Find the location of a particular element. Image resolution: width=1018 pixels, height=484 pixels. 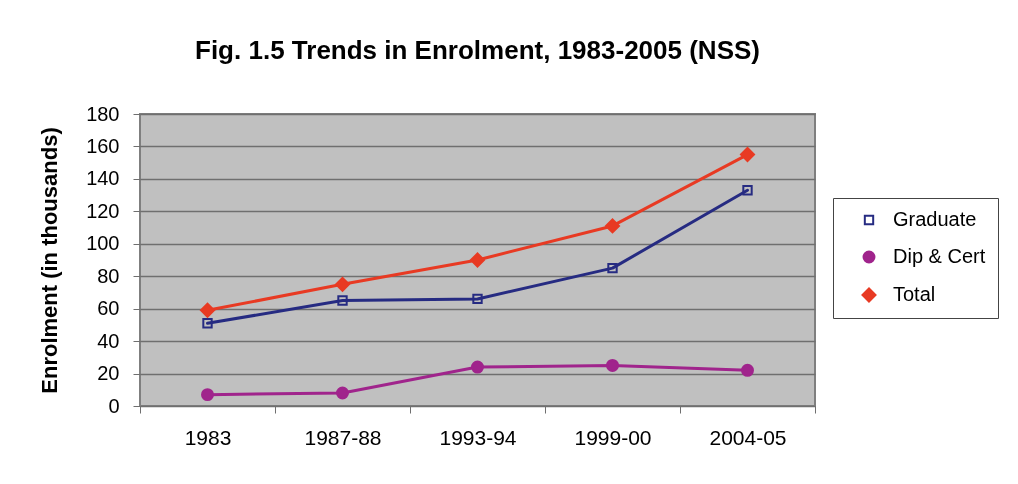

y-tick-label: 140 is located at coordinates (103, 178).